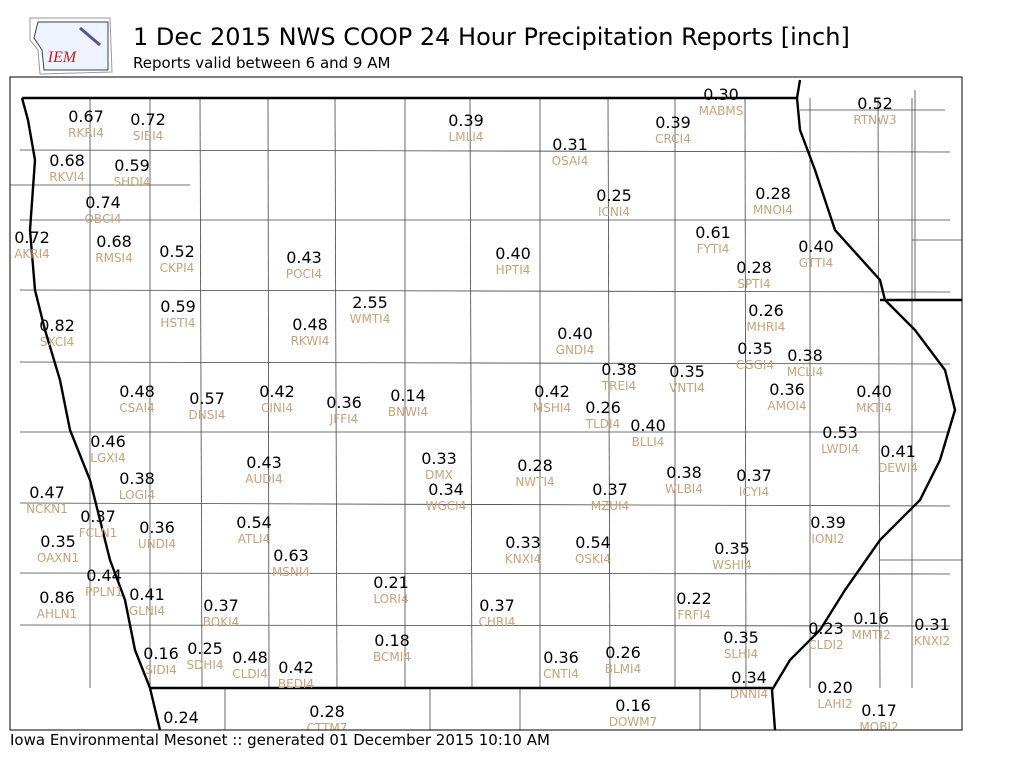 This screenshot has width=1024, height=768. What do you see at coordinates (875, 103) in the screenshot?
I see `station-value: 0.52` at bounding box center [875, 103].